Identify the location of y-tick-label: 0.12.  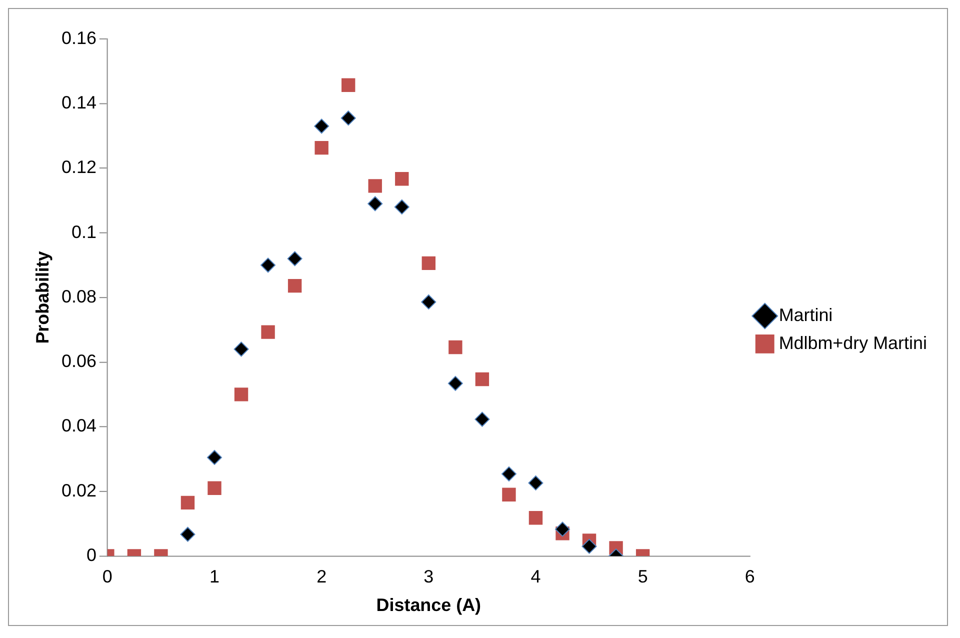
(79, 167).